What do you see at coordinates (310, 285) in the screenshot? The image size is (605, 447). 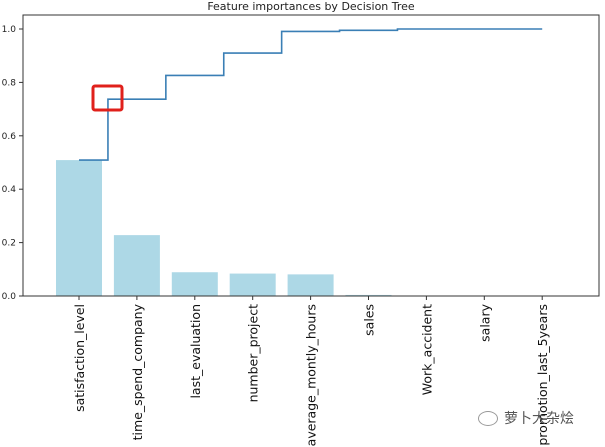 I see `bar-average_montly_hours` at bounding box center [310, 285].